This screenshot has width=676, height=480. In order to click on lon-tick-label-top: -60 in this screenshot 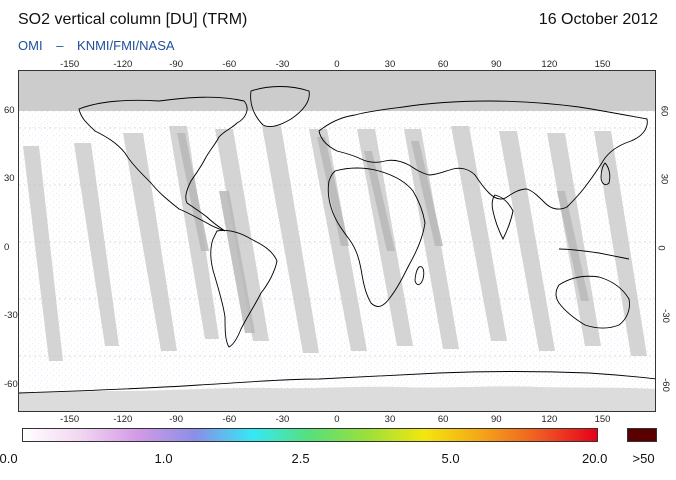, I will do `click(229, 64)`.